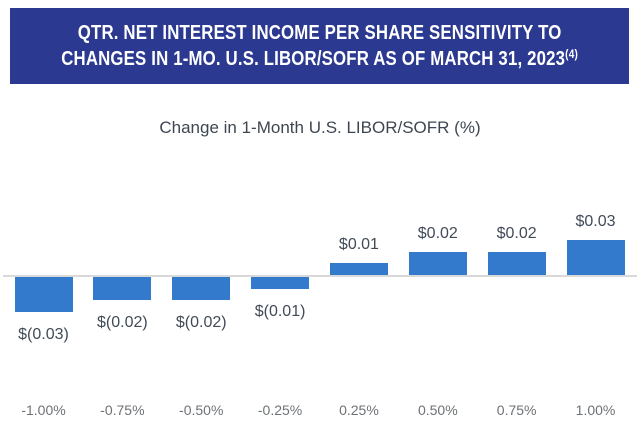 The width and height of the screenshot is (640, 436). I want to click on x-axis-tick-label: 0.50%, so click(437, 410).